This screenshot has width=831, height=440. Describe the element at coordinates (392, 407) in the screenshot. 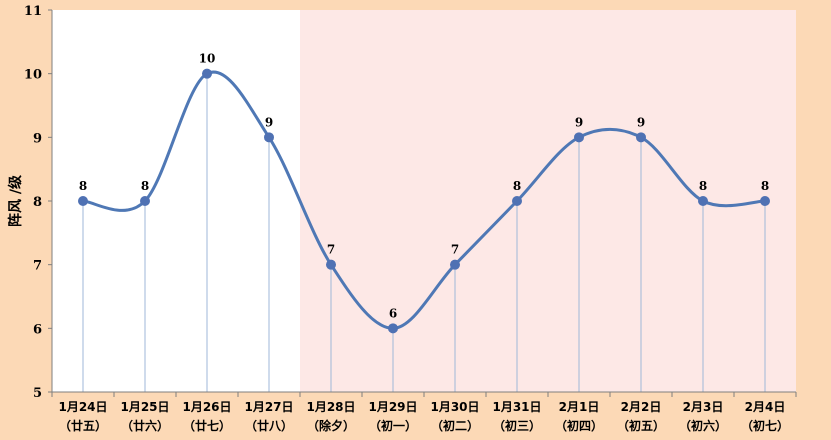

I see `x-tick-label-date: 1月29日` at that location.